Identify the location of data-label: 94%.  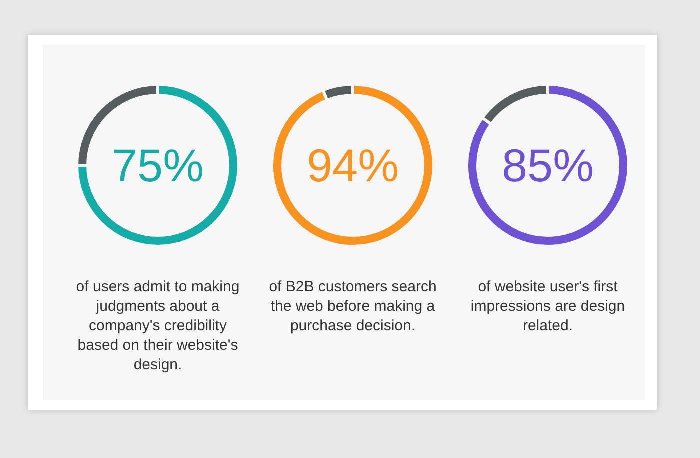
(353, 166).